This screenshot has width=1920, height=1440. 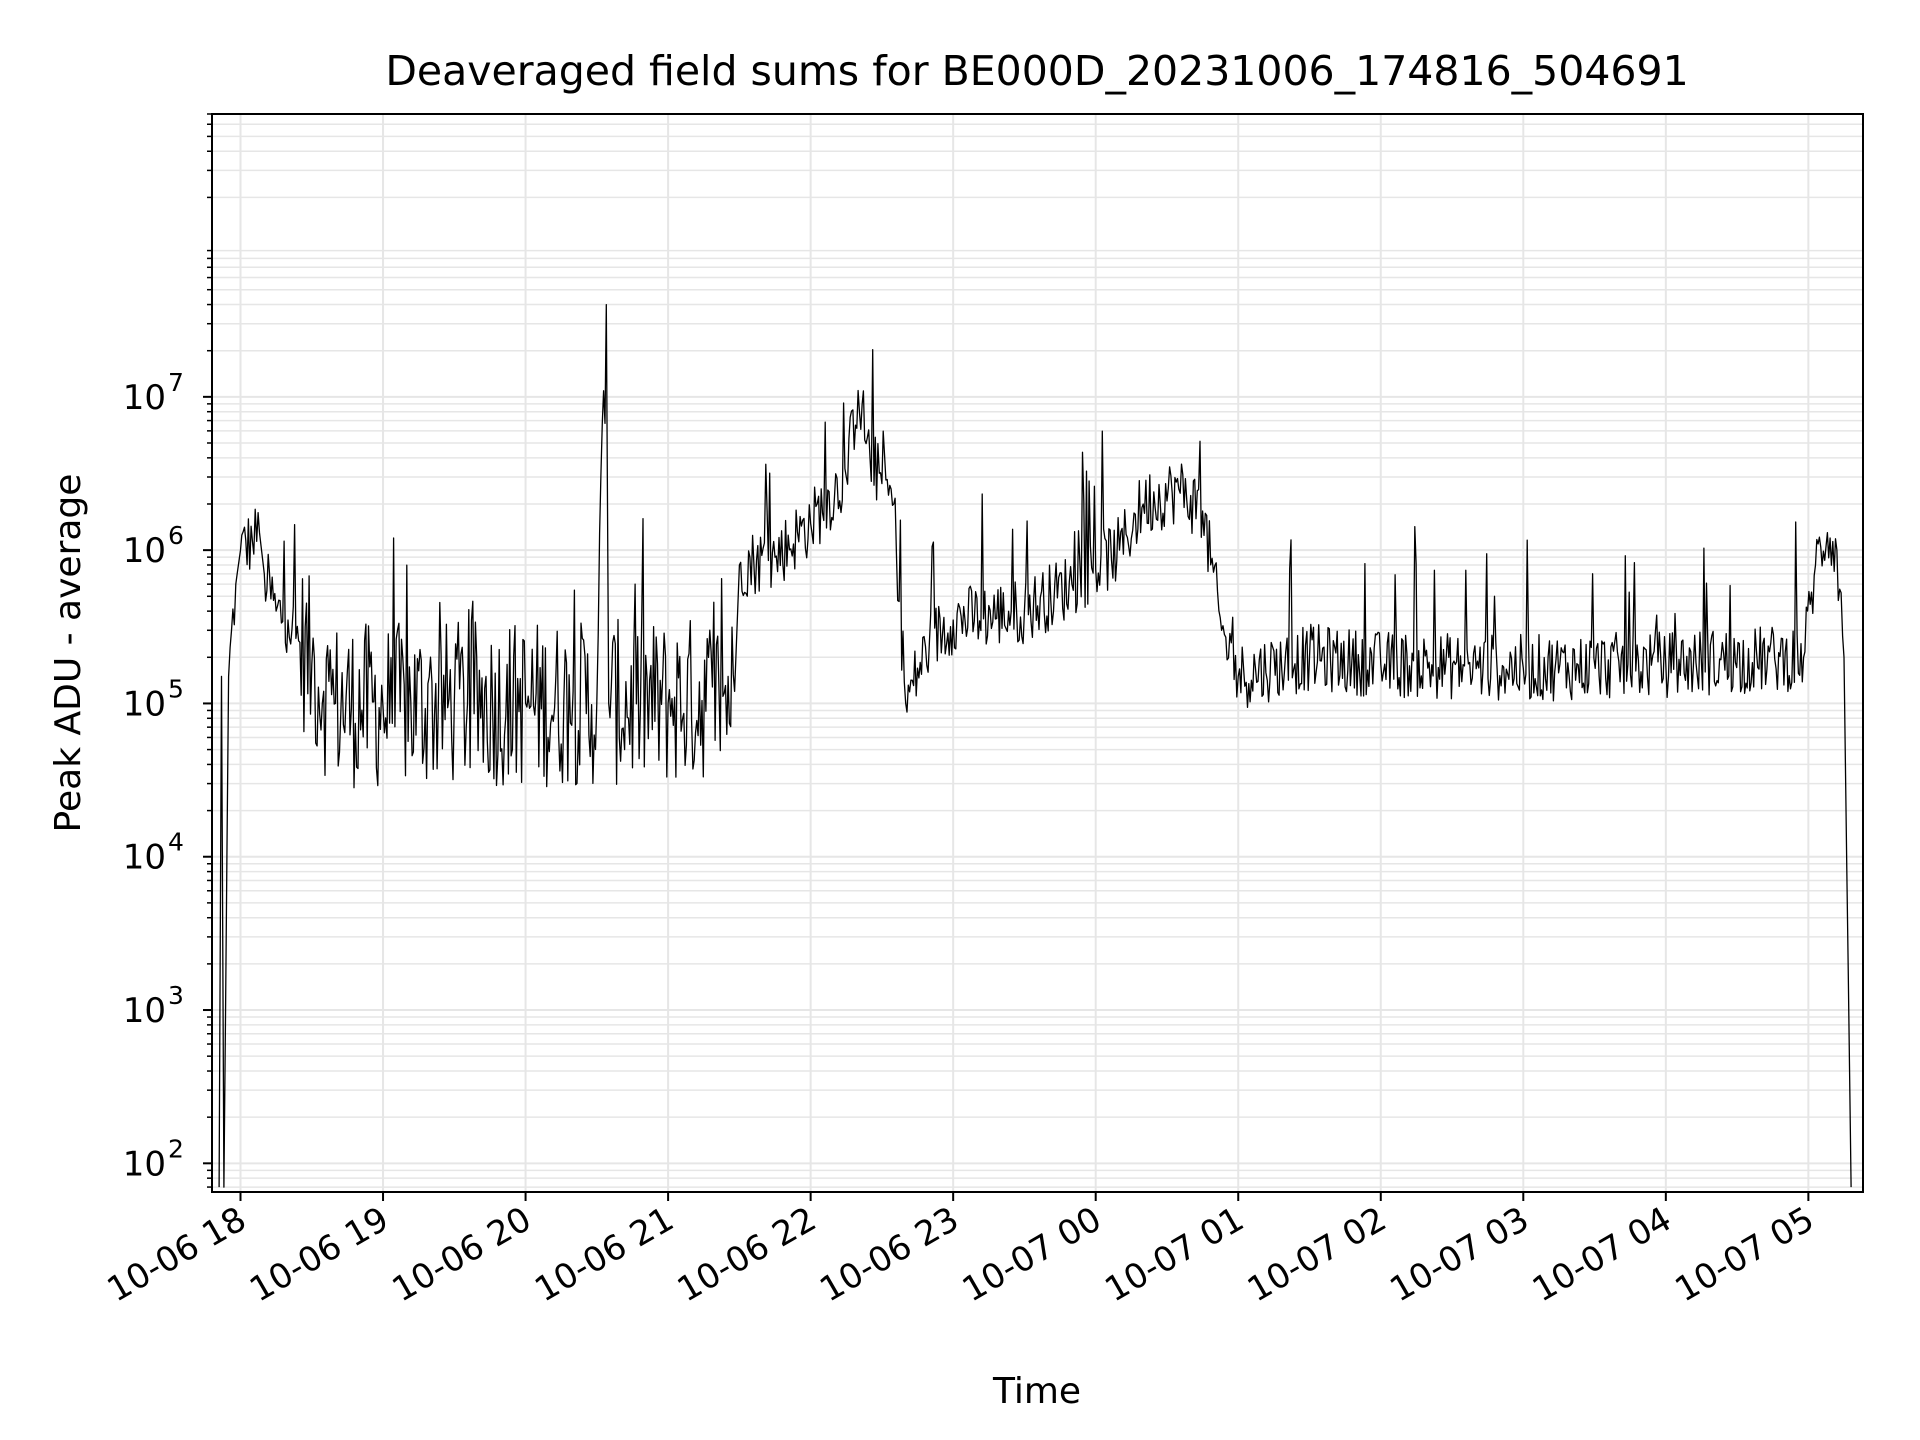 I want to click on y-tick-exponent: 2, so click(x=176, y=1148).